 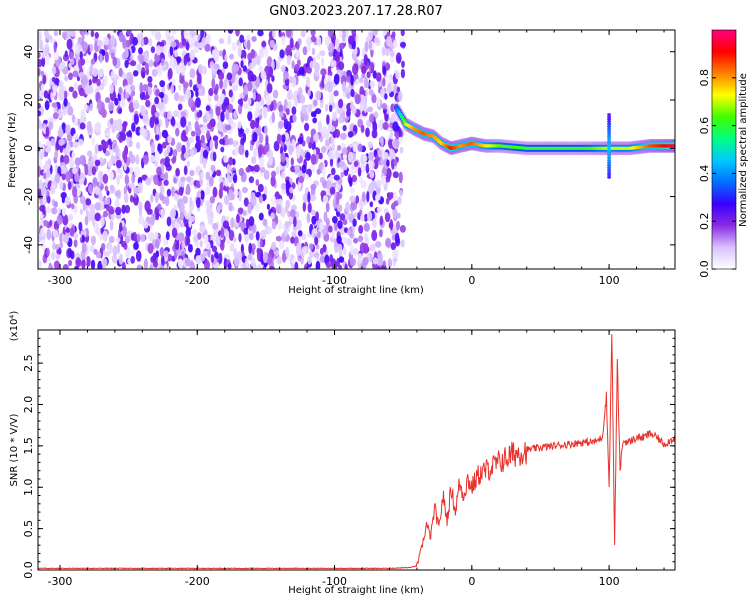 What do you see at coordinates (28, 245) in the screenshot?
I see `y-tick-label: -40` at bounding box center [28, 245].